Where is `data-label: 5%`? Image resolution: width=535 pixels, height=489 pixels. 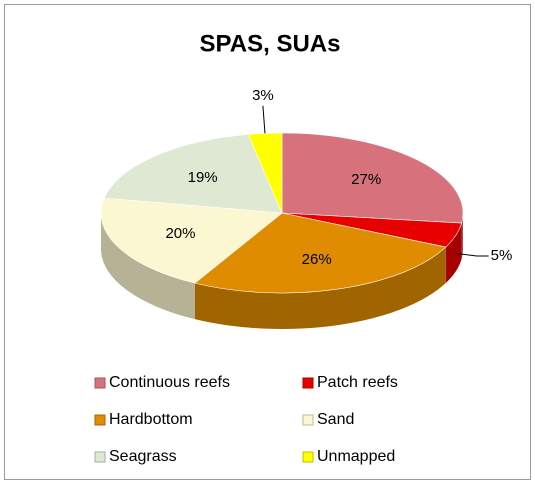 data-label: 5% is located at coordinates (502, 255).